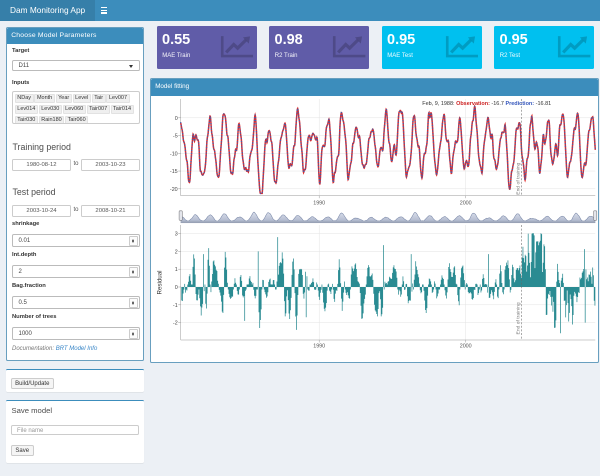  I want to click on svg-text: 2, so click(176, 252).